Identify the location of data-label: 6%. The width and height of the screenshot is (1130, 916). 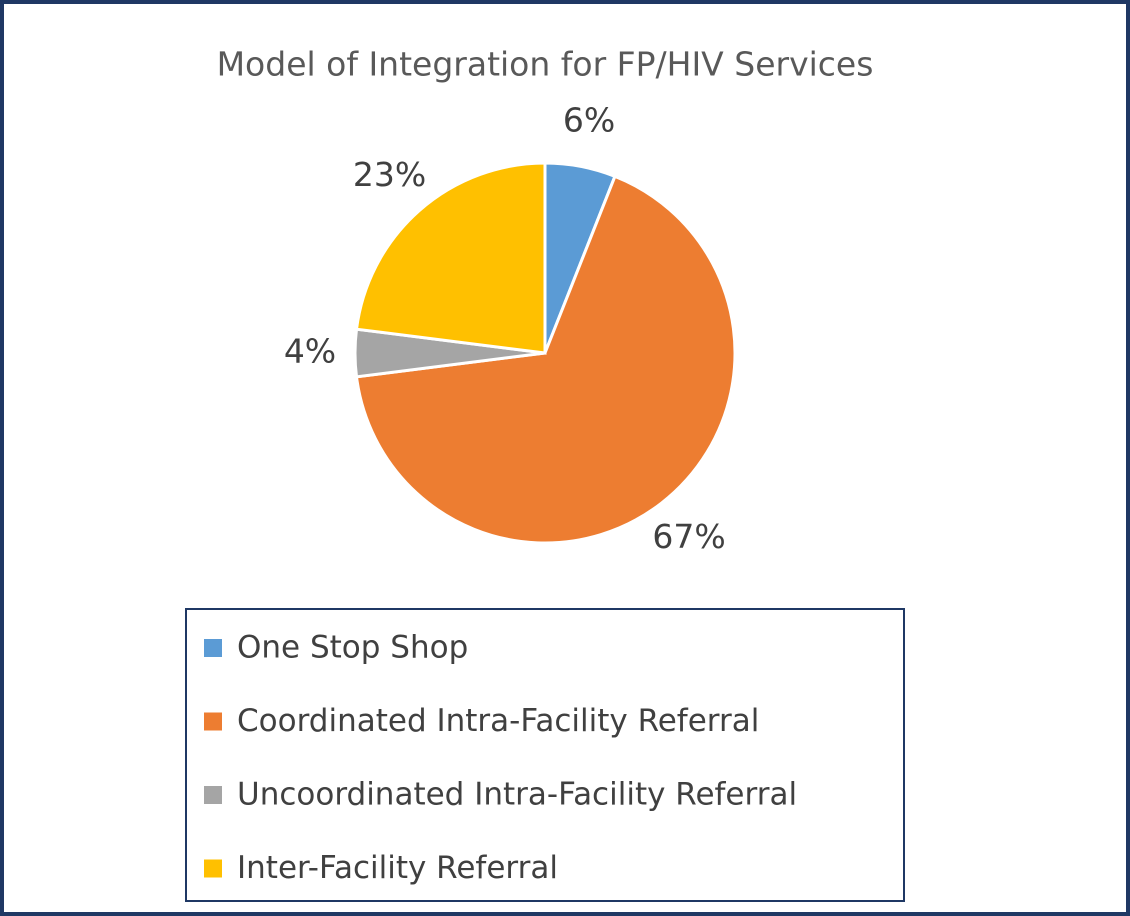
(589, 120).